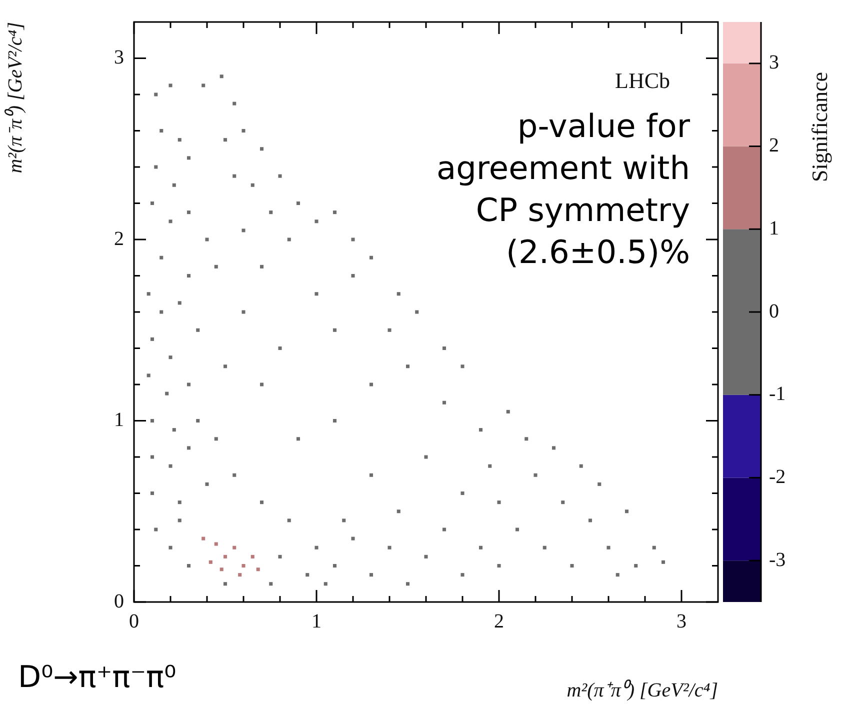 This screenshot has height=707, width=843. I want to click on color-bar-label: 1, so click(774, 228).